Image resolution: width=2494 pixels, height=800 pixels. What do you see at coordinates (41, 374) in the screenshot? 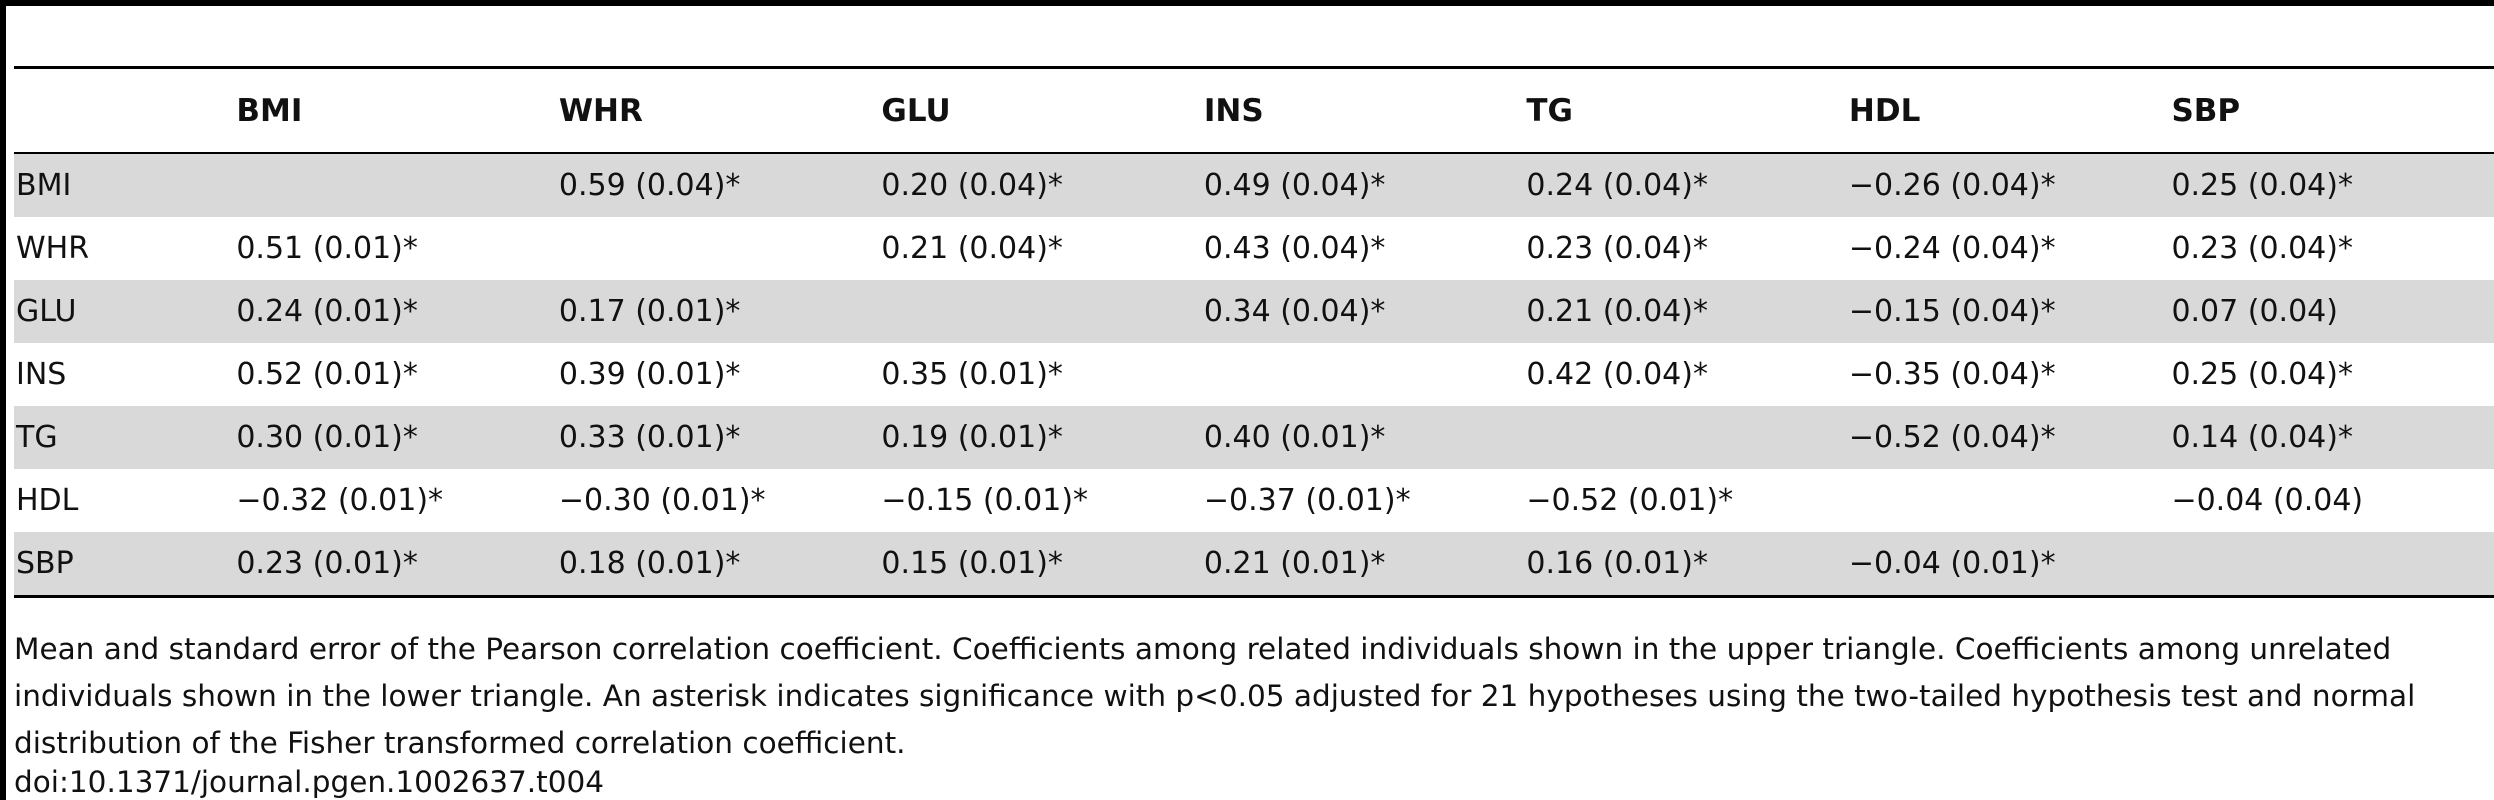
I see `row-label: INS` at bounding box center [41, 374].